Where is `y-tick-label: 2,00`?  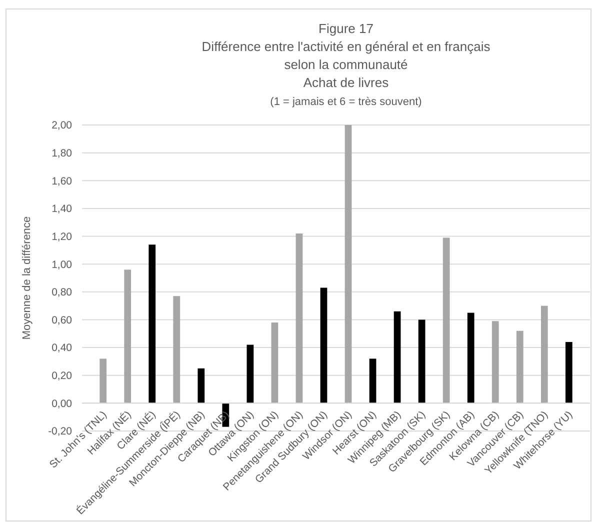
y-tick-label: 2,00 is located at coordinates (62, 126).